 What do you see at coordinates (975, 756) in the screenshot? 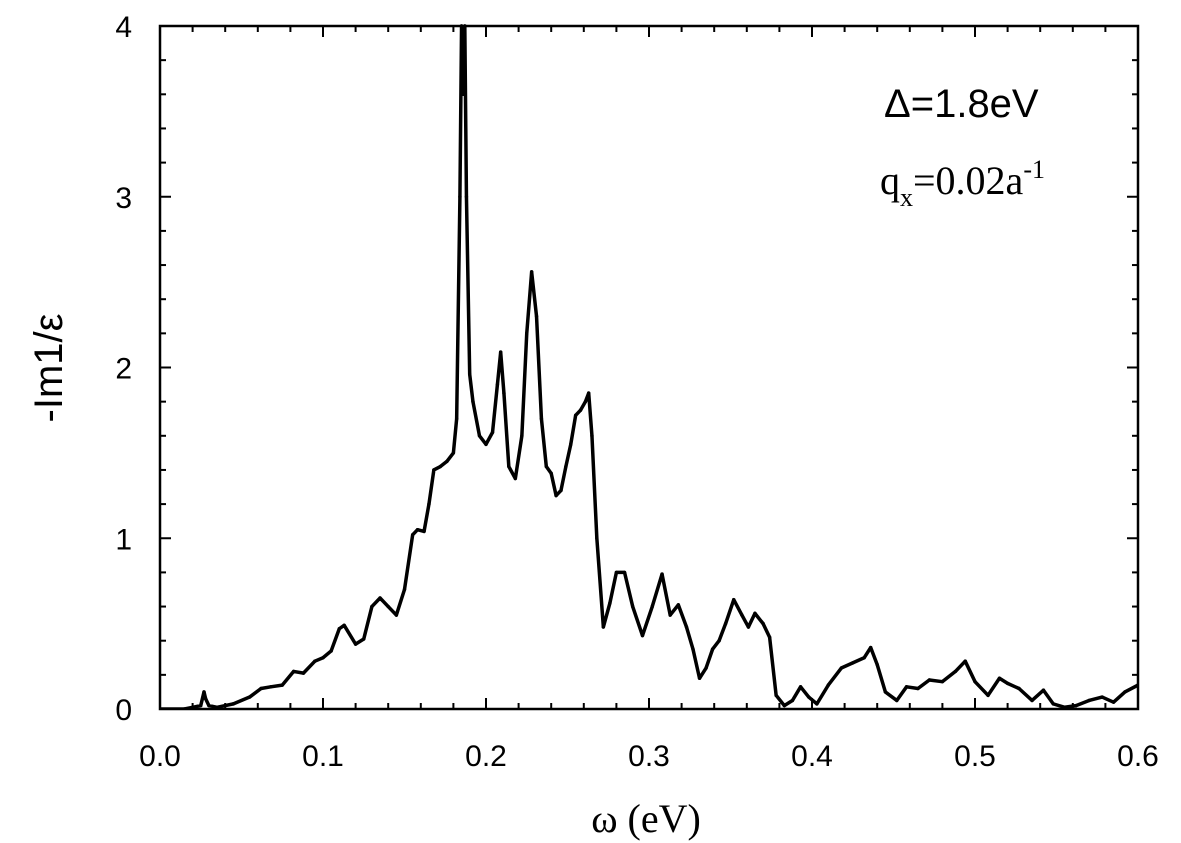
I see `x-tick-label: 0.5` at bounding box center [975, 756].